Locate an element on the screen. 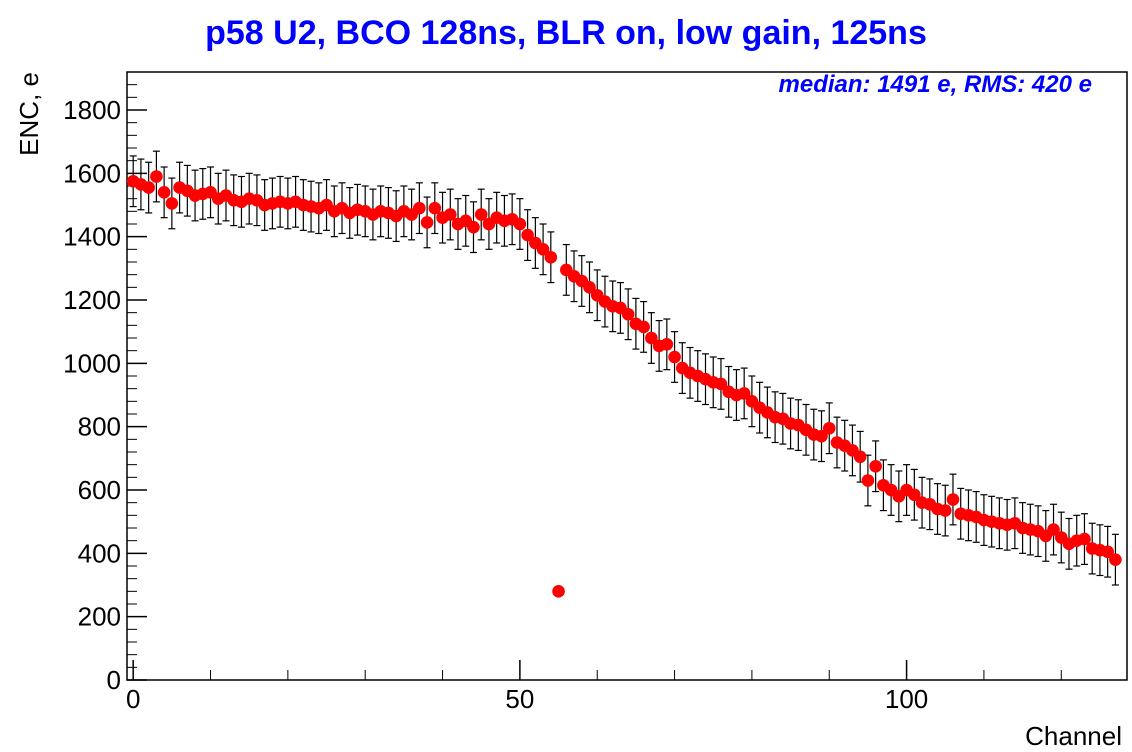 The image size is (1132, 752). y-tick-label: 1000 is located at coordinates (92, 363).